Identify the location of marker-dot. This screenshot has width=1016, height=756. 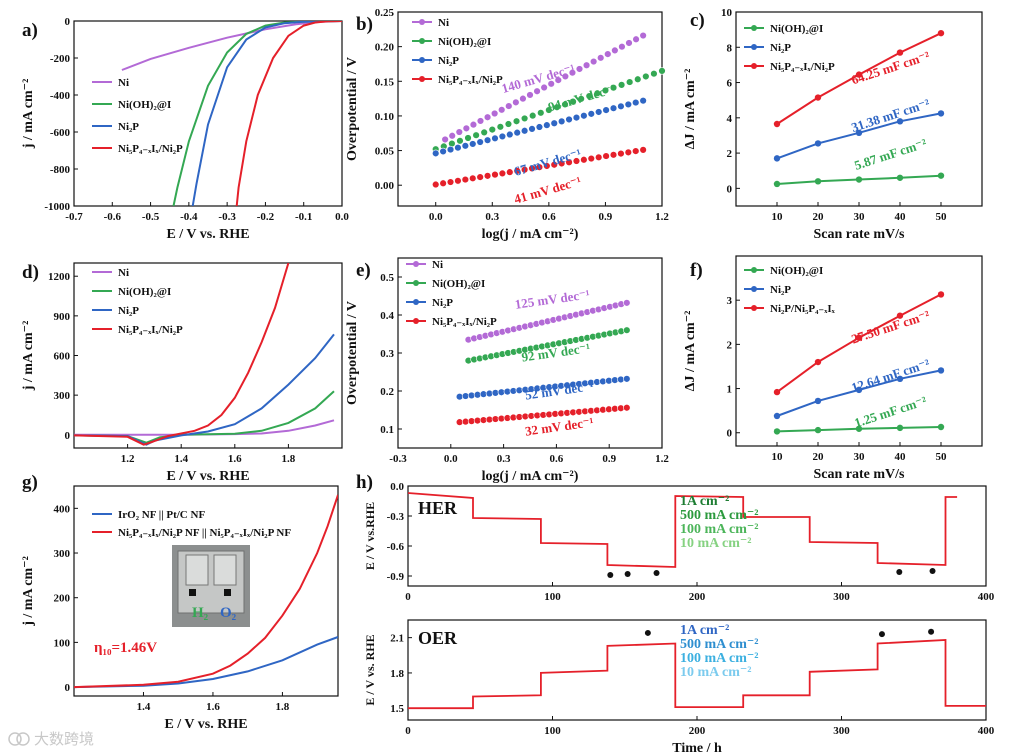
(627, 574).